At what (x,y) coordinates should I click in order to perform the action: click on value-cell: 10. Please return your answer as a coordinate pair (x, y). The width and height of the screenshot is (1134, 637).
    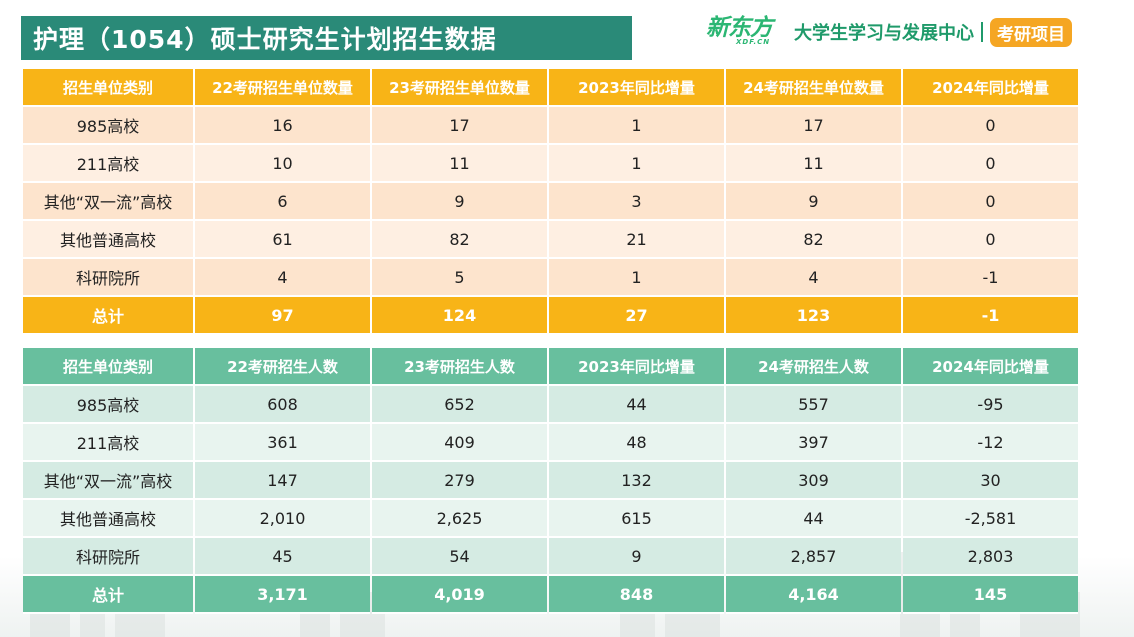
    Looking at the image, I should click on (282, 164).